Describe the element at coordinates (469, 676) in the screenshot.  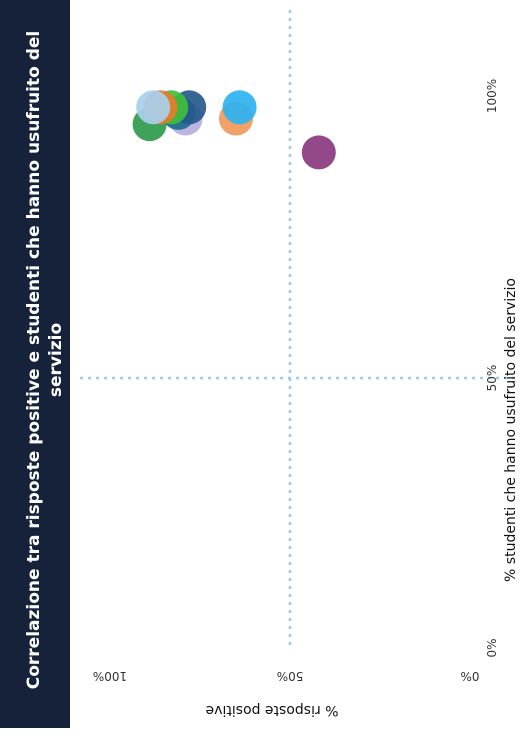
I see `y-tick-label: 0%` at that location.